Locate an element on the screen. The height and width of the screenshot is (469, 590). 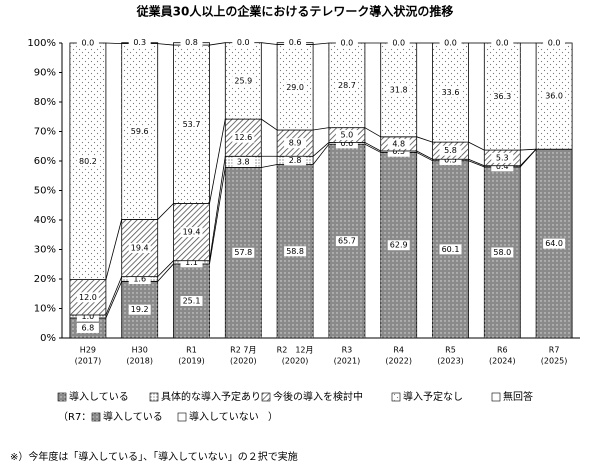
value-label: 19.2 is located at coordinates (140, 309).